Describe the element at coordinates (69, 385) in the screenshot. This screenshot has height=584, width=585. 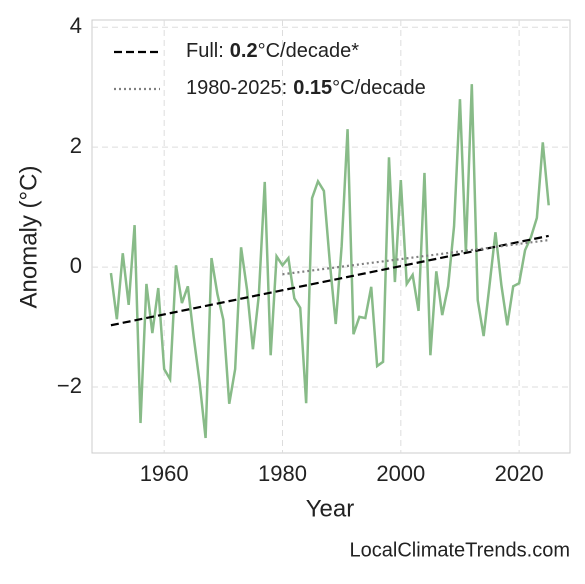
I see `y-tick-label: −2` at that location.